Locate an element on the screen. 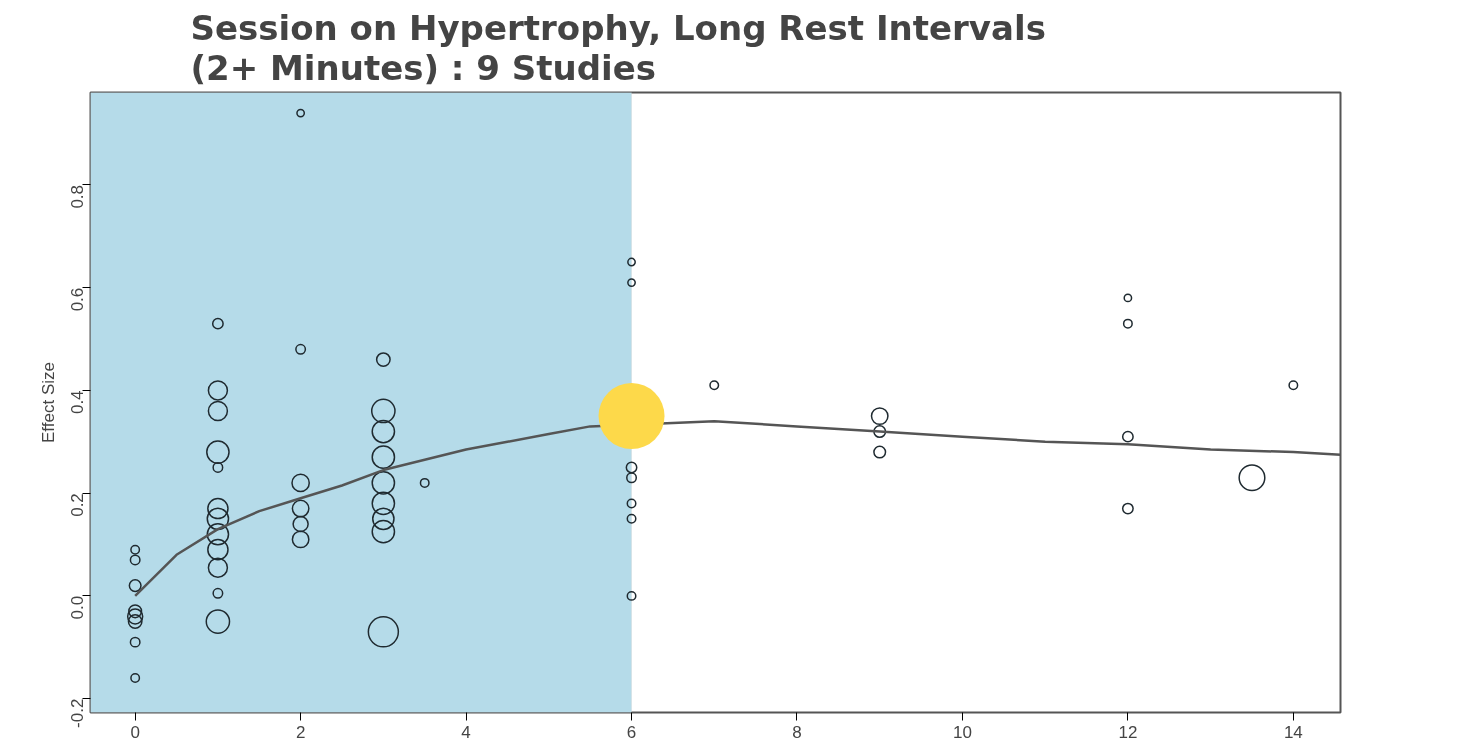 This screenshot has height=752, width=1460. y-axis-title: Effect Size is located at coordinates (48, 402).